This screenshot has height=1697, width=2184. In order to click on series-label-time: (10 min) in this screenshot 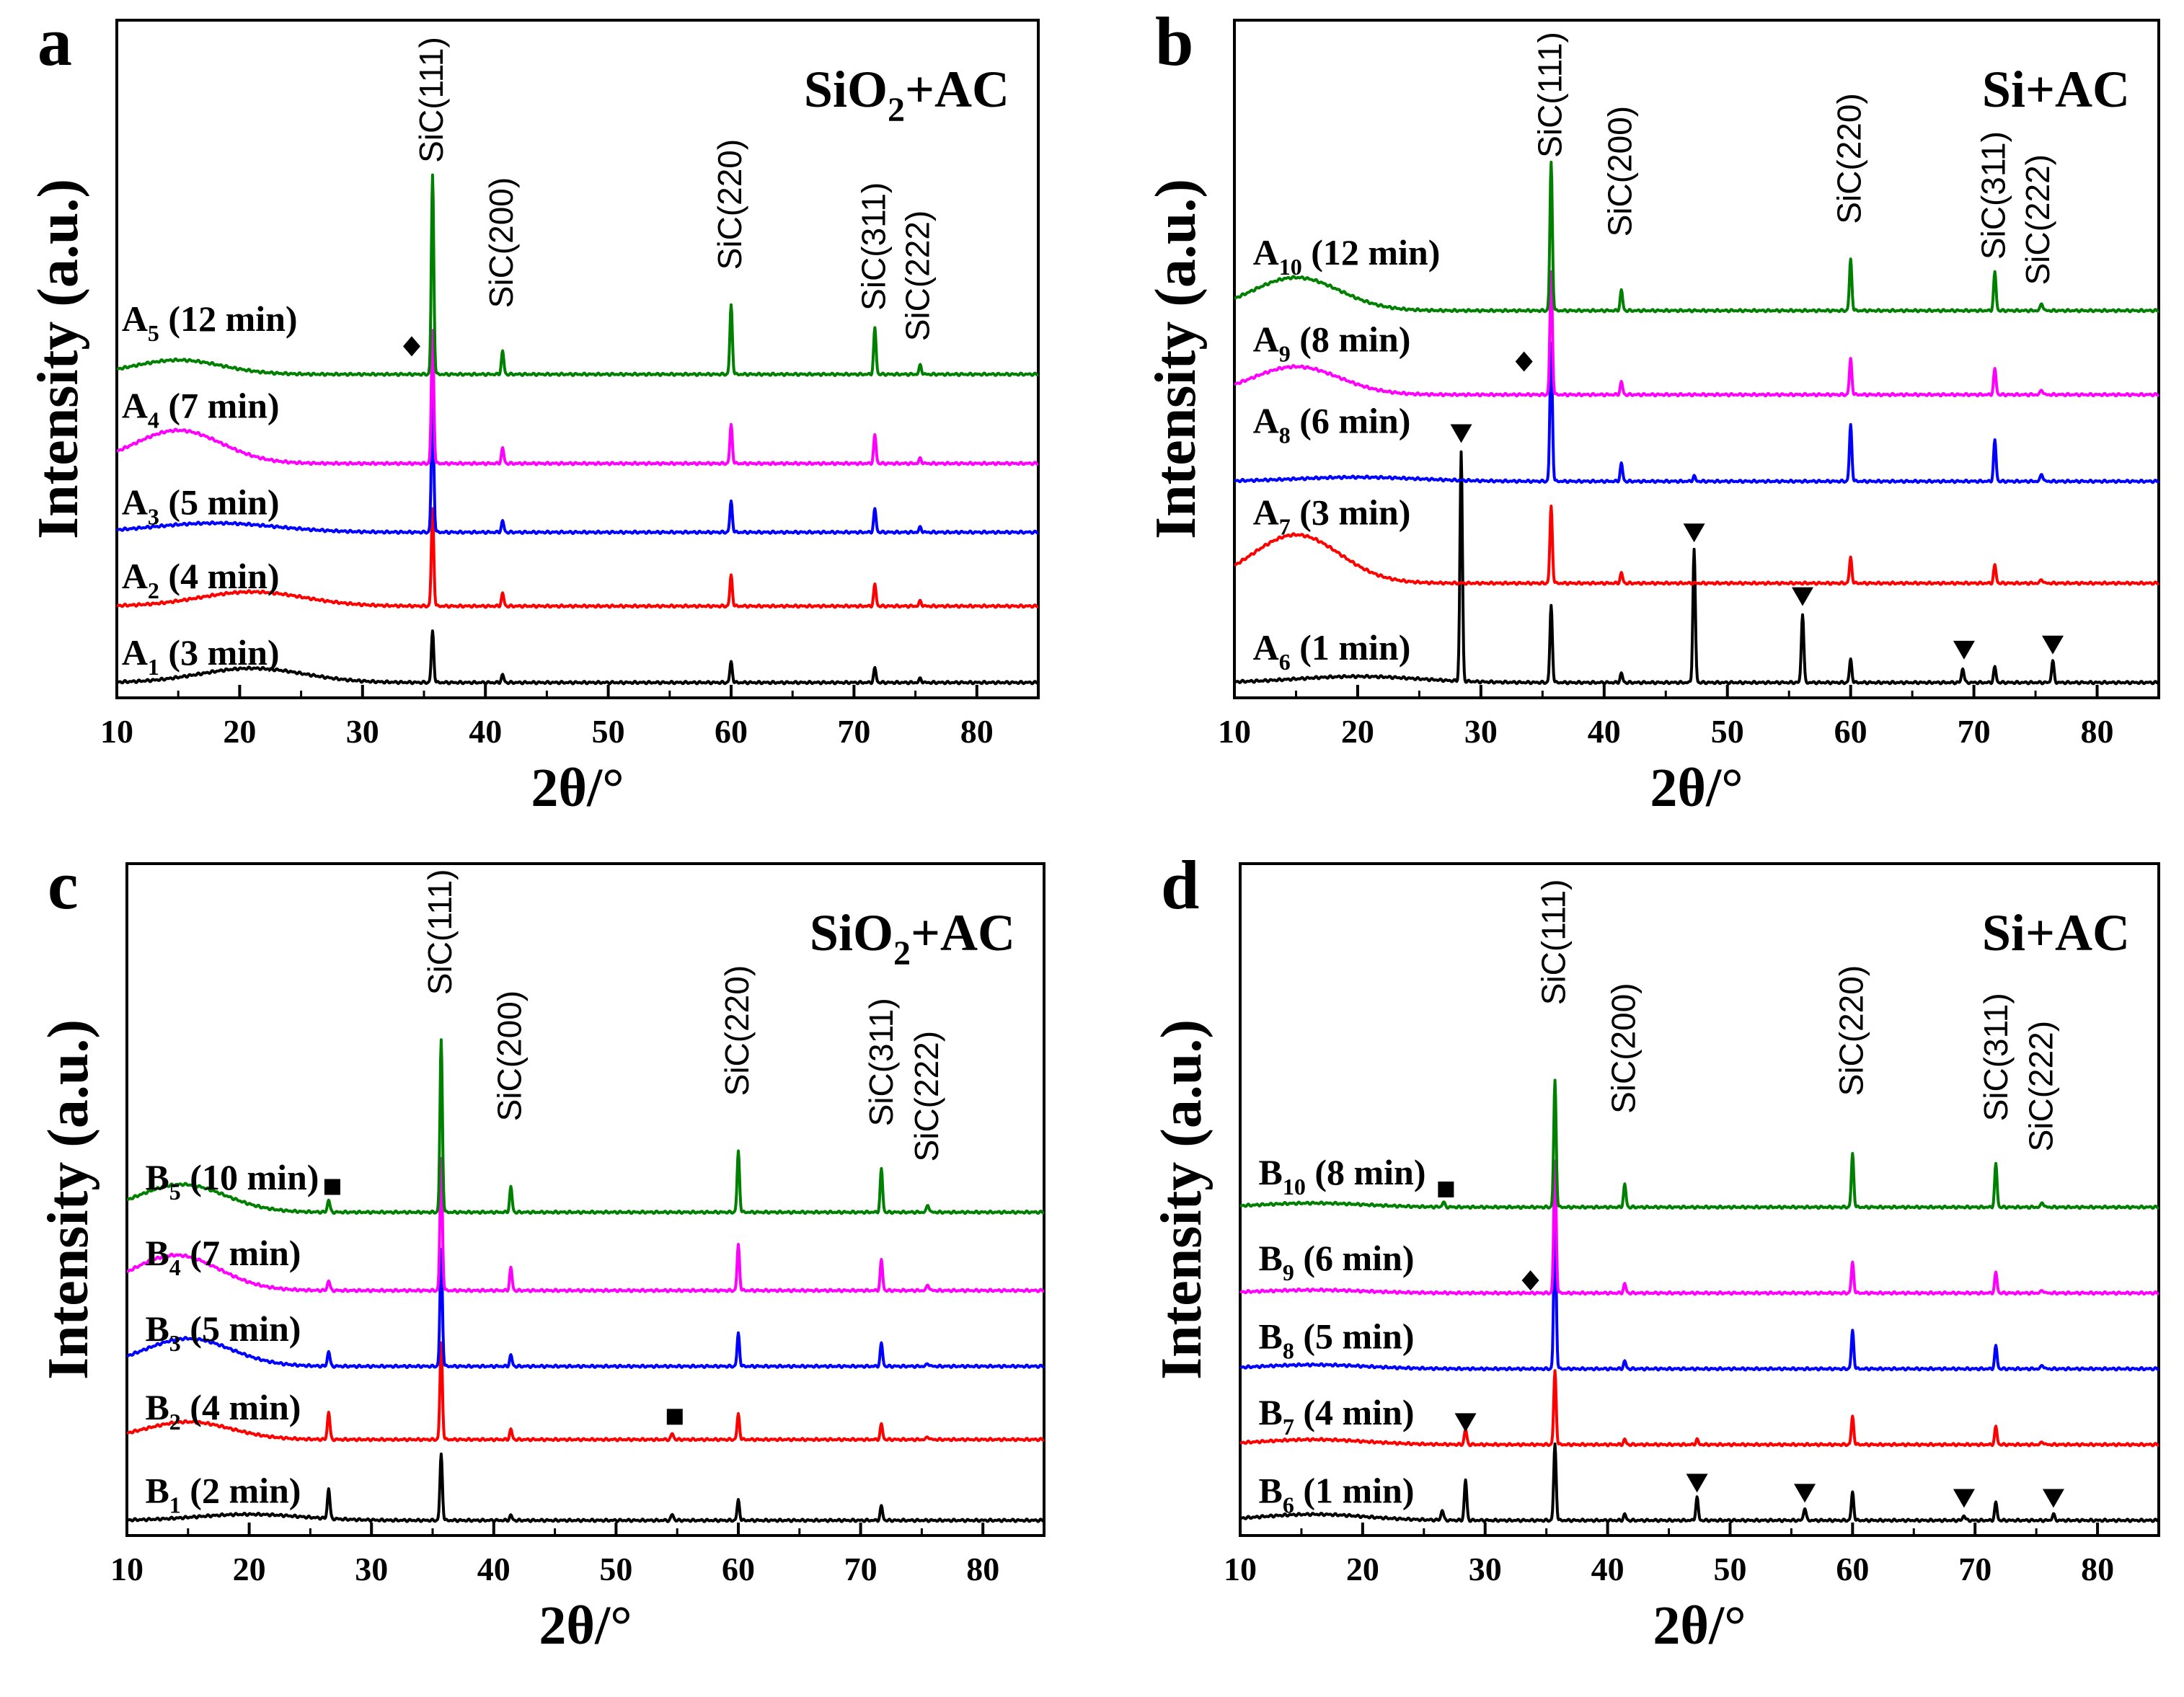, I will do `click(250, 1177)`.